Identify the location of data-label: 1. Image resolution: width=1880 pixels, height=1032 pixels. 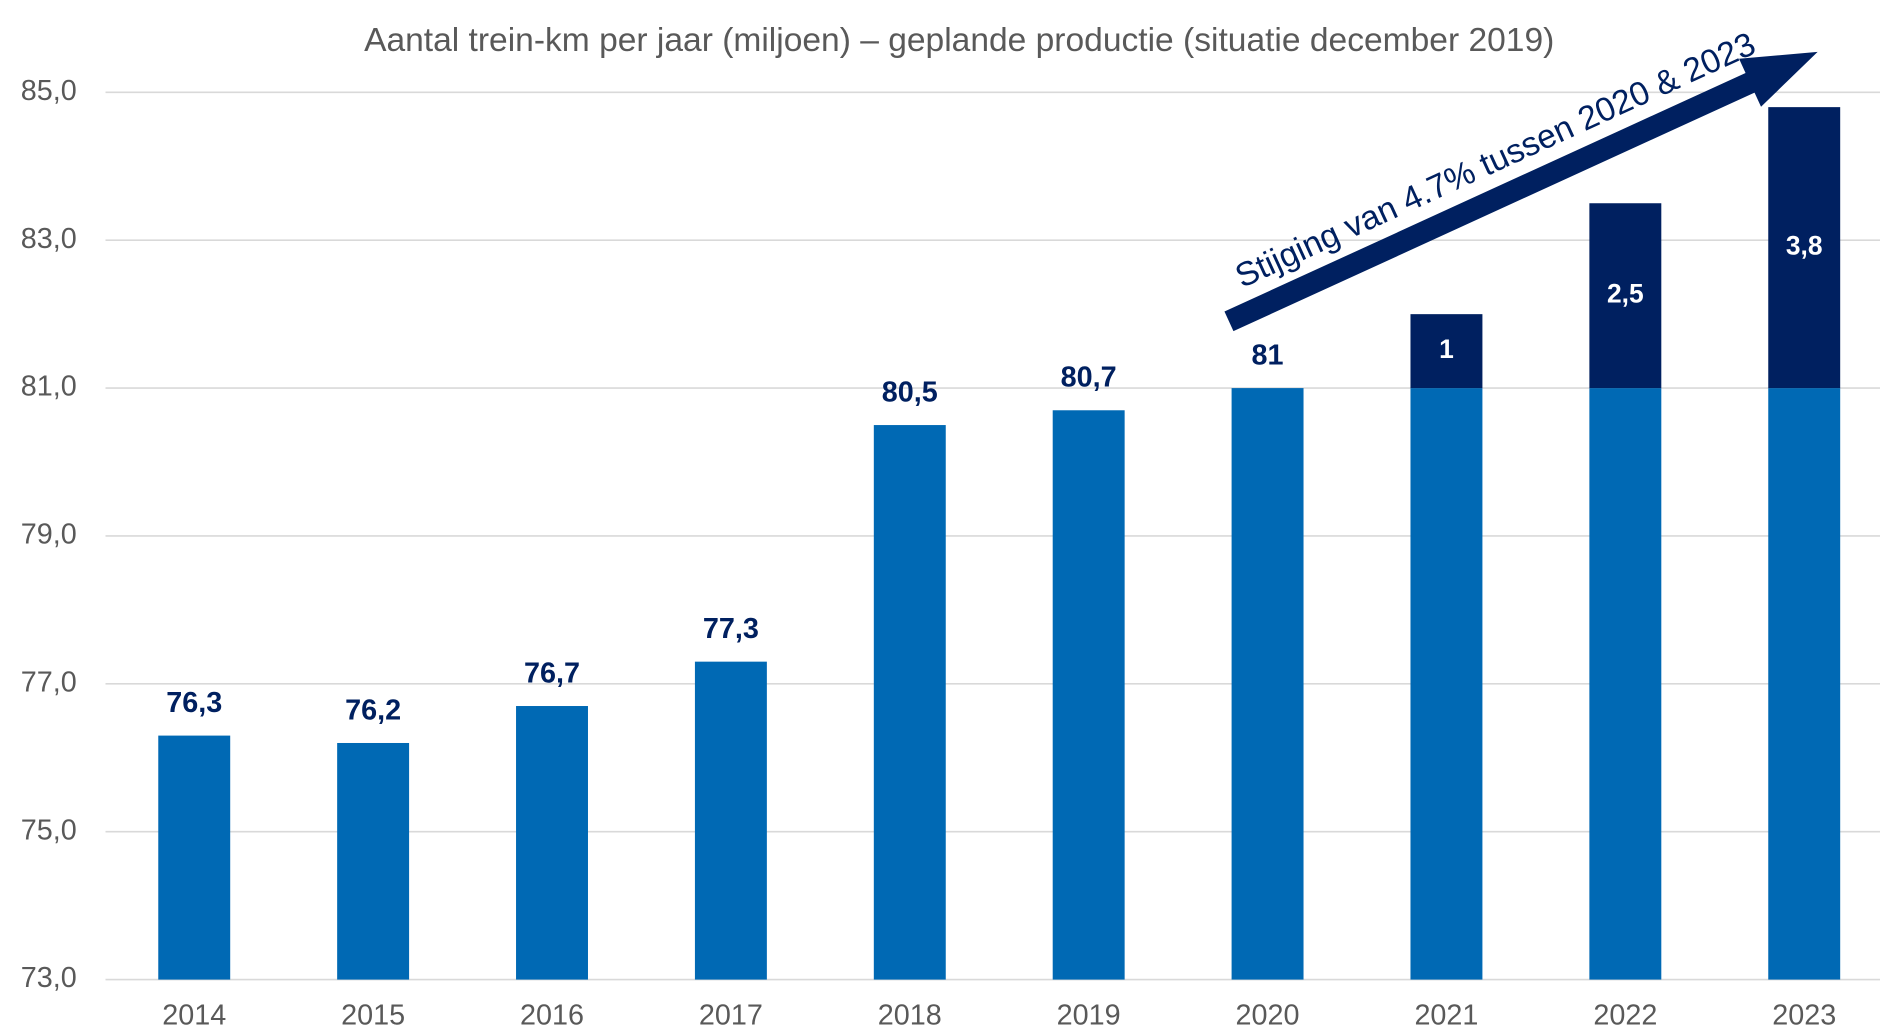
(1446, 349).